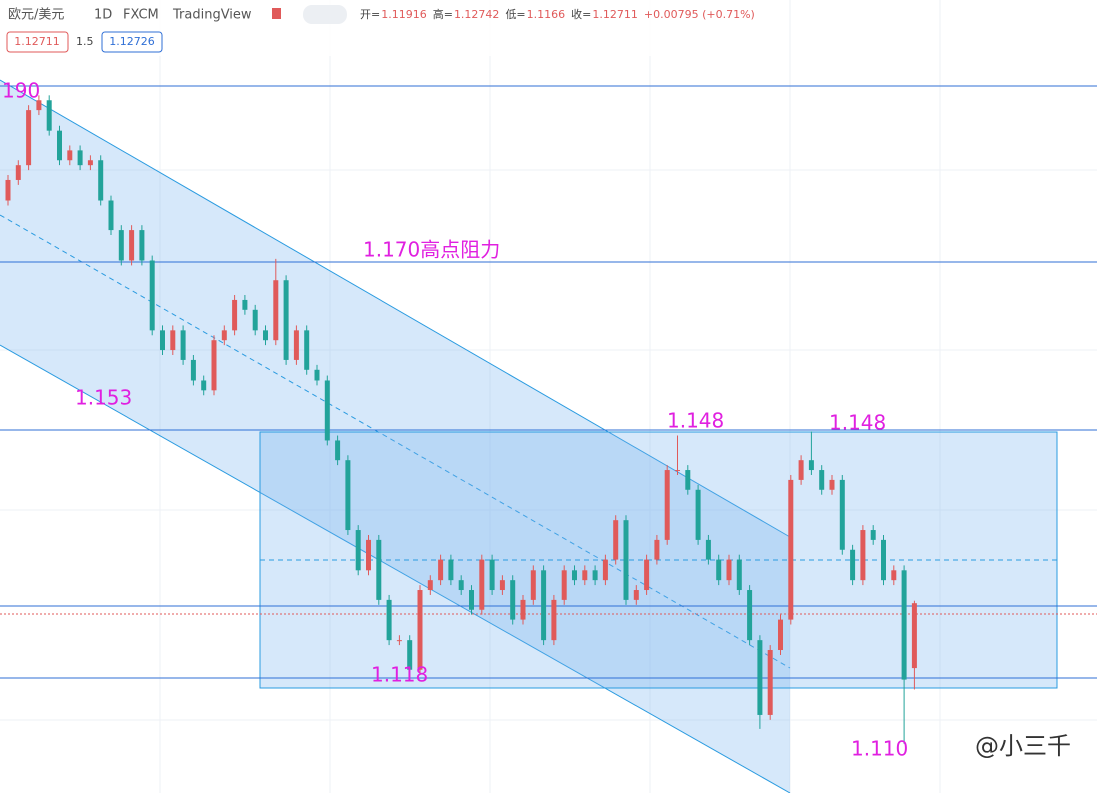 The image size is (1097, 793). What do you see at coordinates (1023, 746) in the screenshot?
I see `watermark: @小三千` at bounding box center [1023, 746].